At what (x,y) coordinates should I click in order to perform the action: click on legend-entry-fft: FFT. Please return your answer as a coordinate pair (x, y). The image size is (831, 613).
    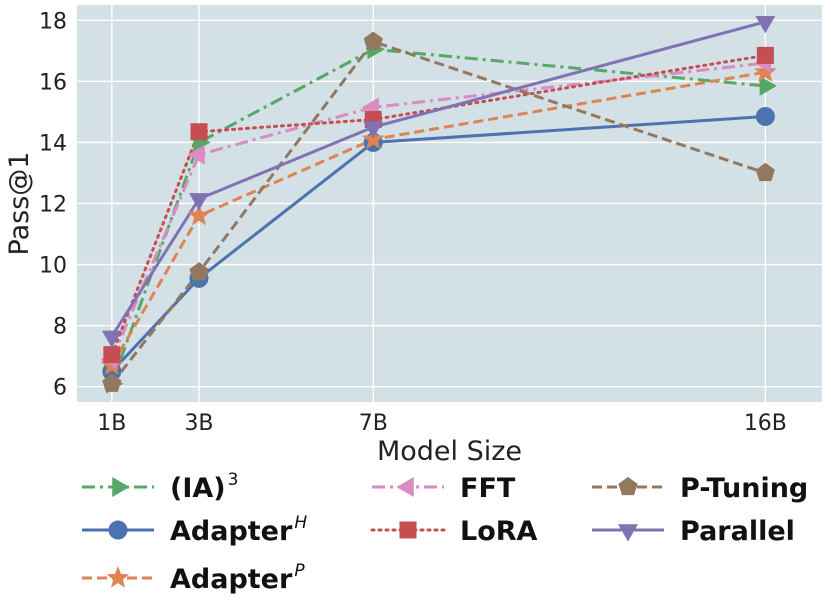
    Looking at the image, I should click on (444, 488).